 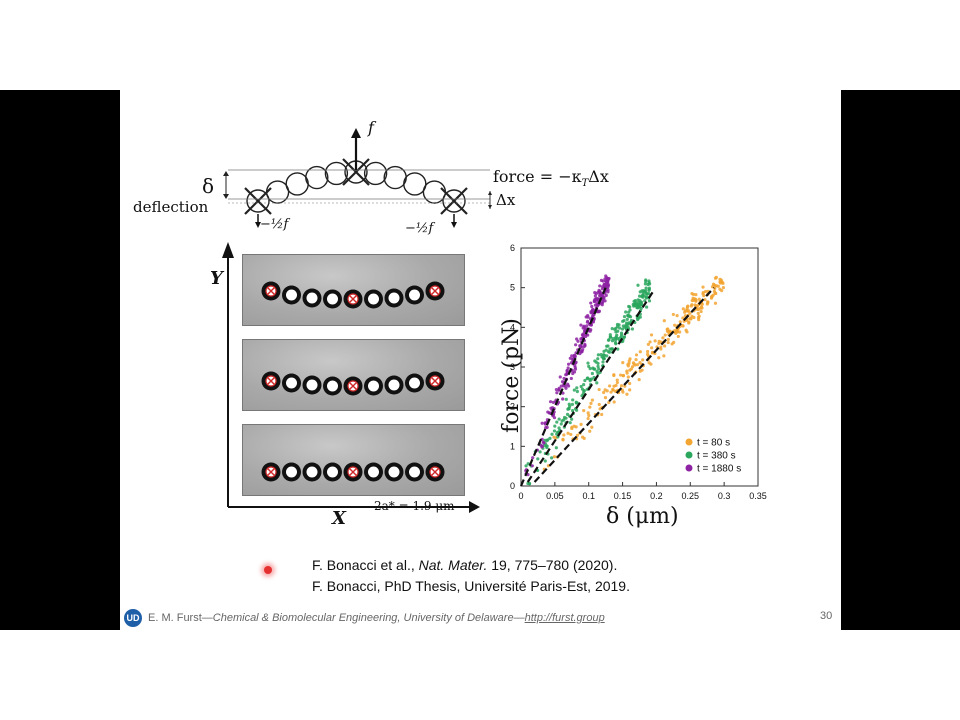 I want to click on force-f-label: f, so click(x=371, y=127).